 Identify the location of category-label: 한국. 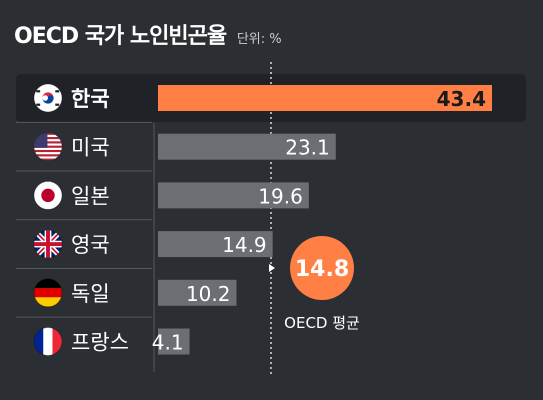
(90, 99).